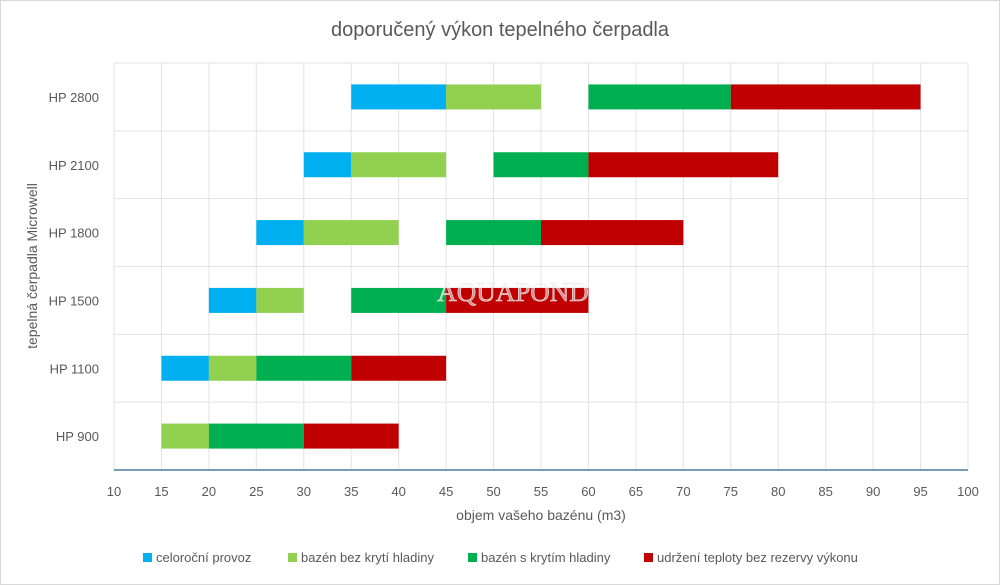 Image resolution: width=1000 pixels, height=585 pixels. What do you see at coordinates (74, 233) in the screenshot?
I see `y-tick-label: HP 1800` at bounding box center [74, 233].